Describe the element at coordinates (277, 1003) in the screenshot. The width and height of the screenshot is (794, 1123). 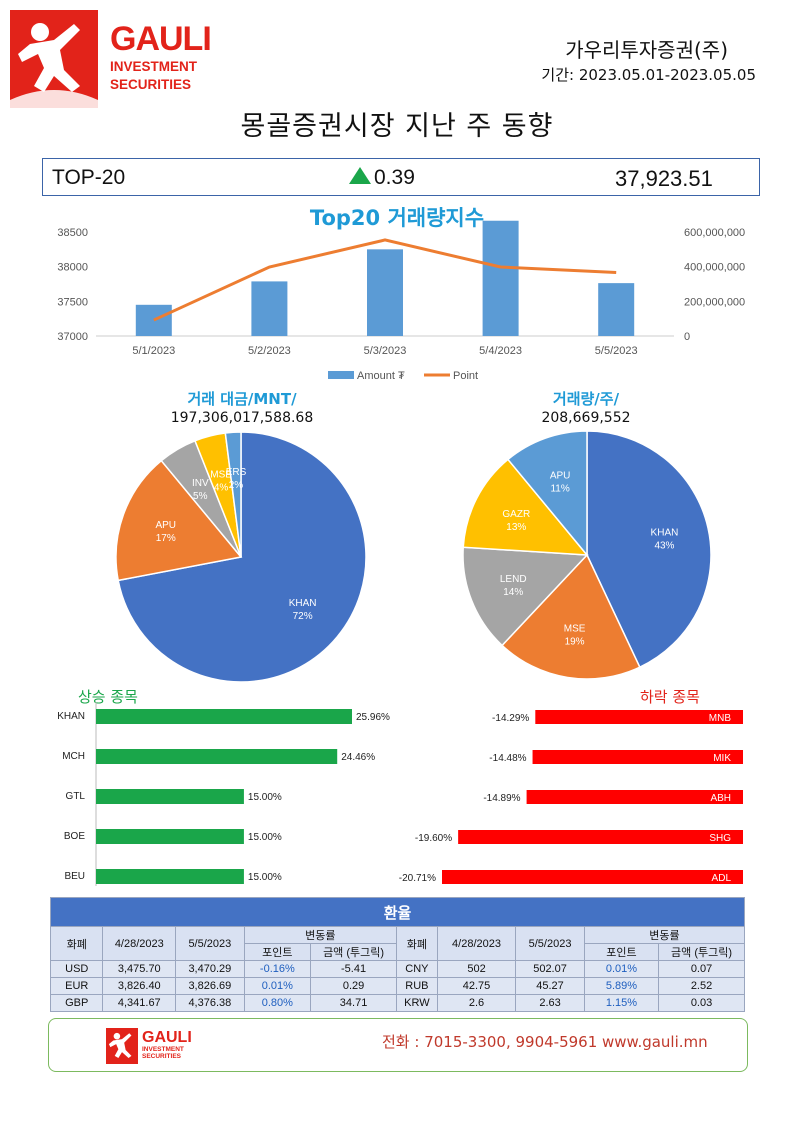
I see `fx-cell: 0.80%` at that location.